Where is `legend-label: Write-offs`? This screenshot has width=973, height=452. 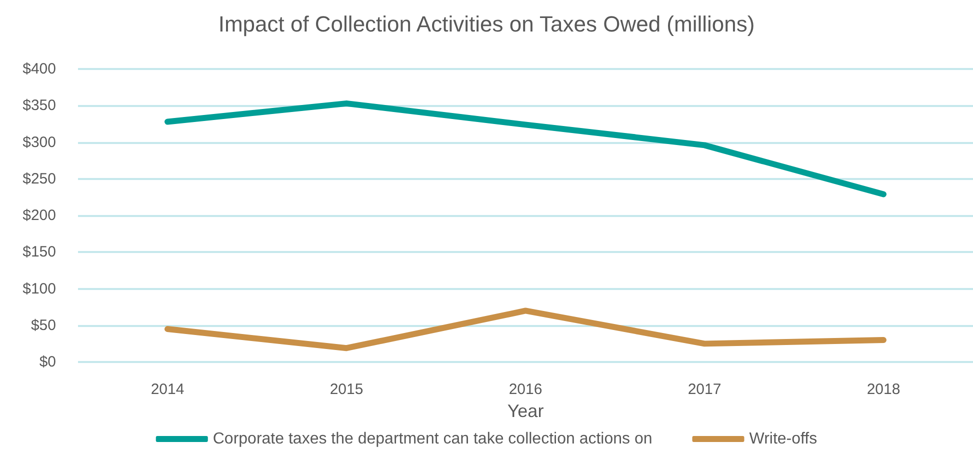
legend-label: Write-offs is located at coordinates (783, 439).